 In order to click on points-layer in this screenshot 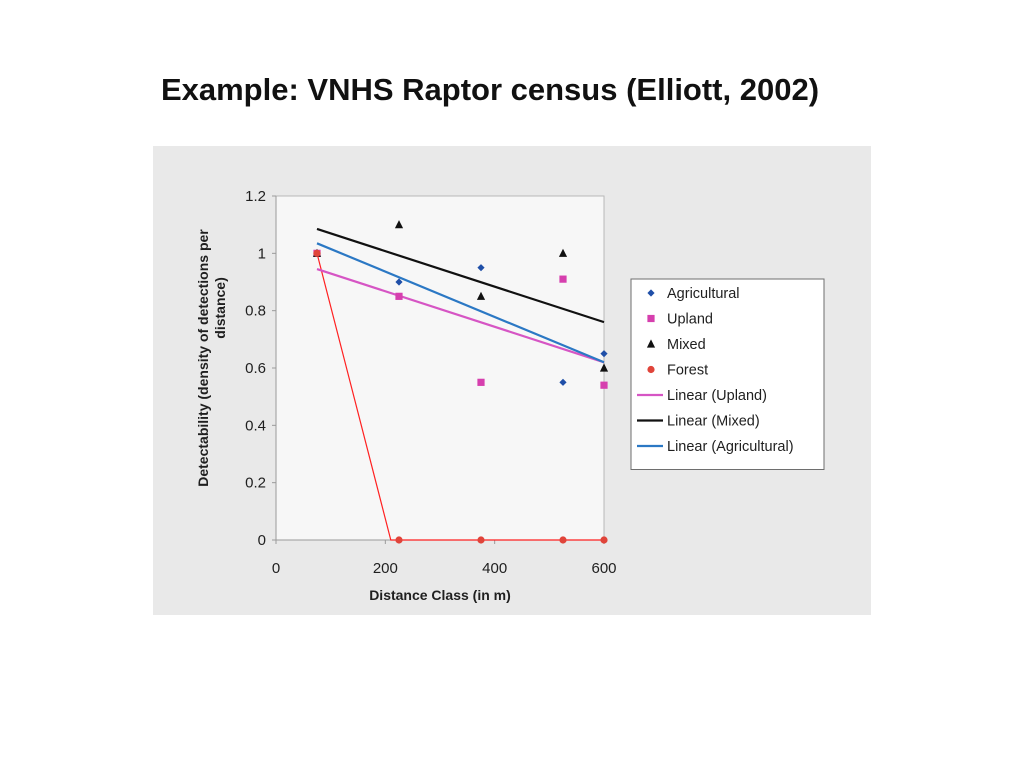, I will do `click(460, 382)`.